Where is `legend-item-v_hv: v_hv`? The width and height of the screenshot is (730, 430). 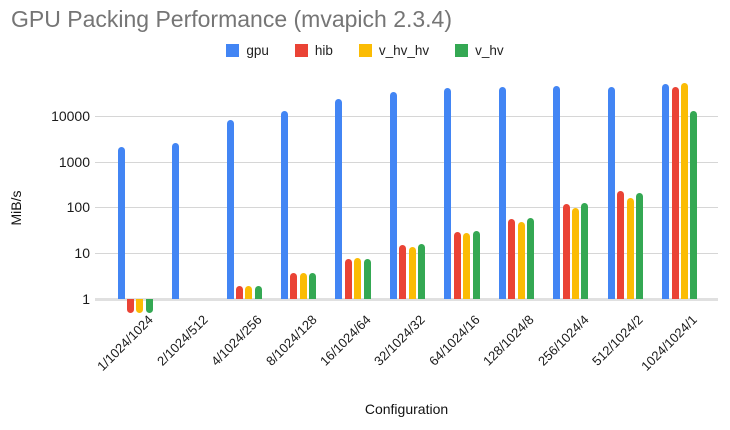 legend-item-v_hv: v_hv is located at coordinates (479, 50).